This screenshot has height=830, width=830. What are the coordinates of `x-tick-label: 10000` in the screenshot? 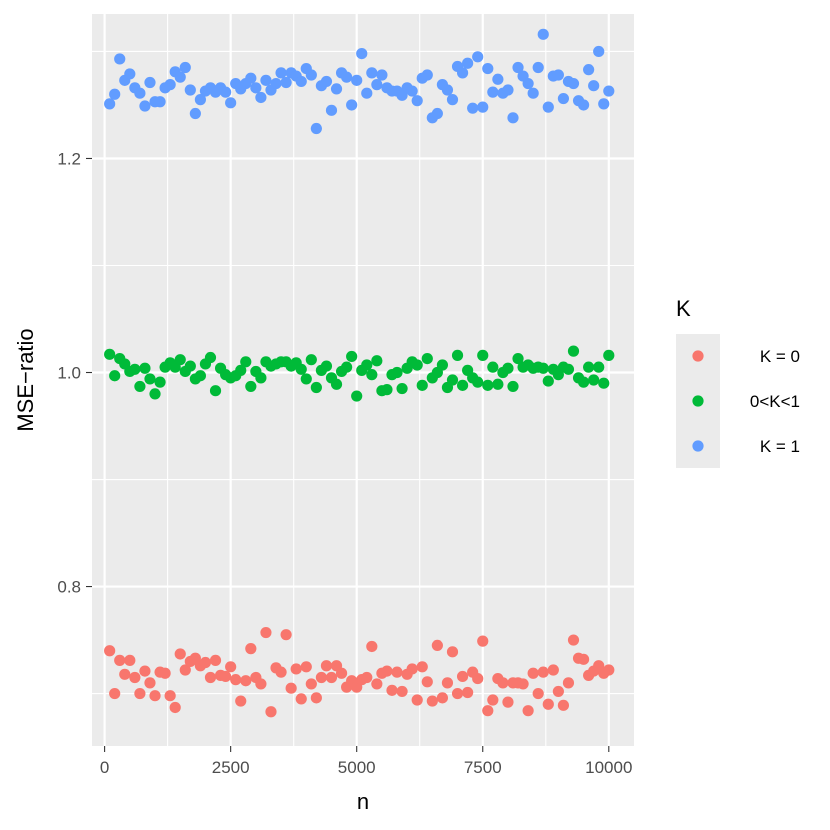 It's located at (608, 767).